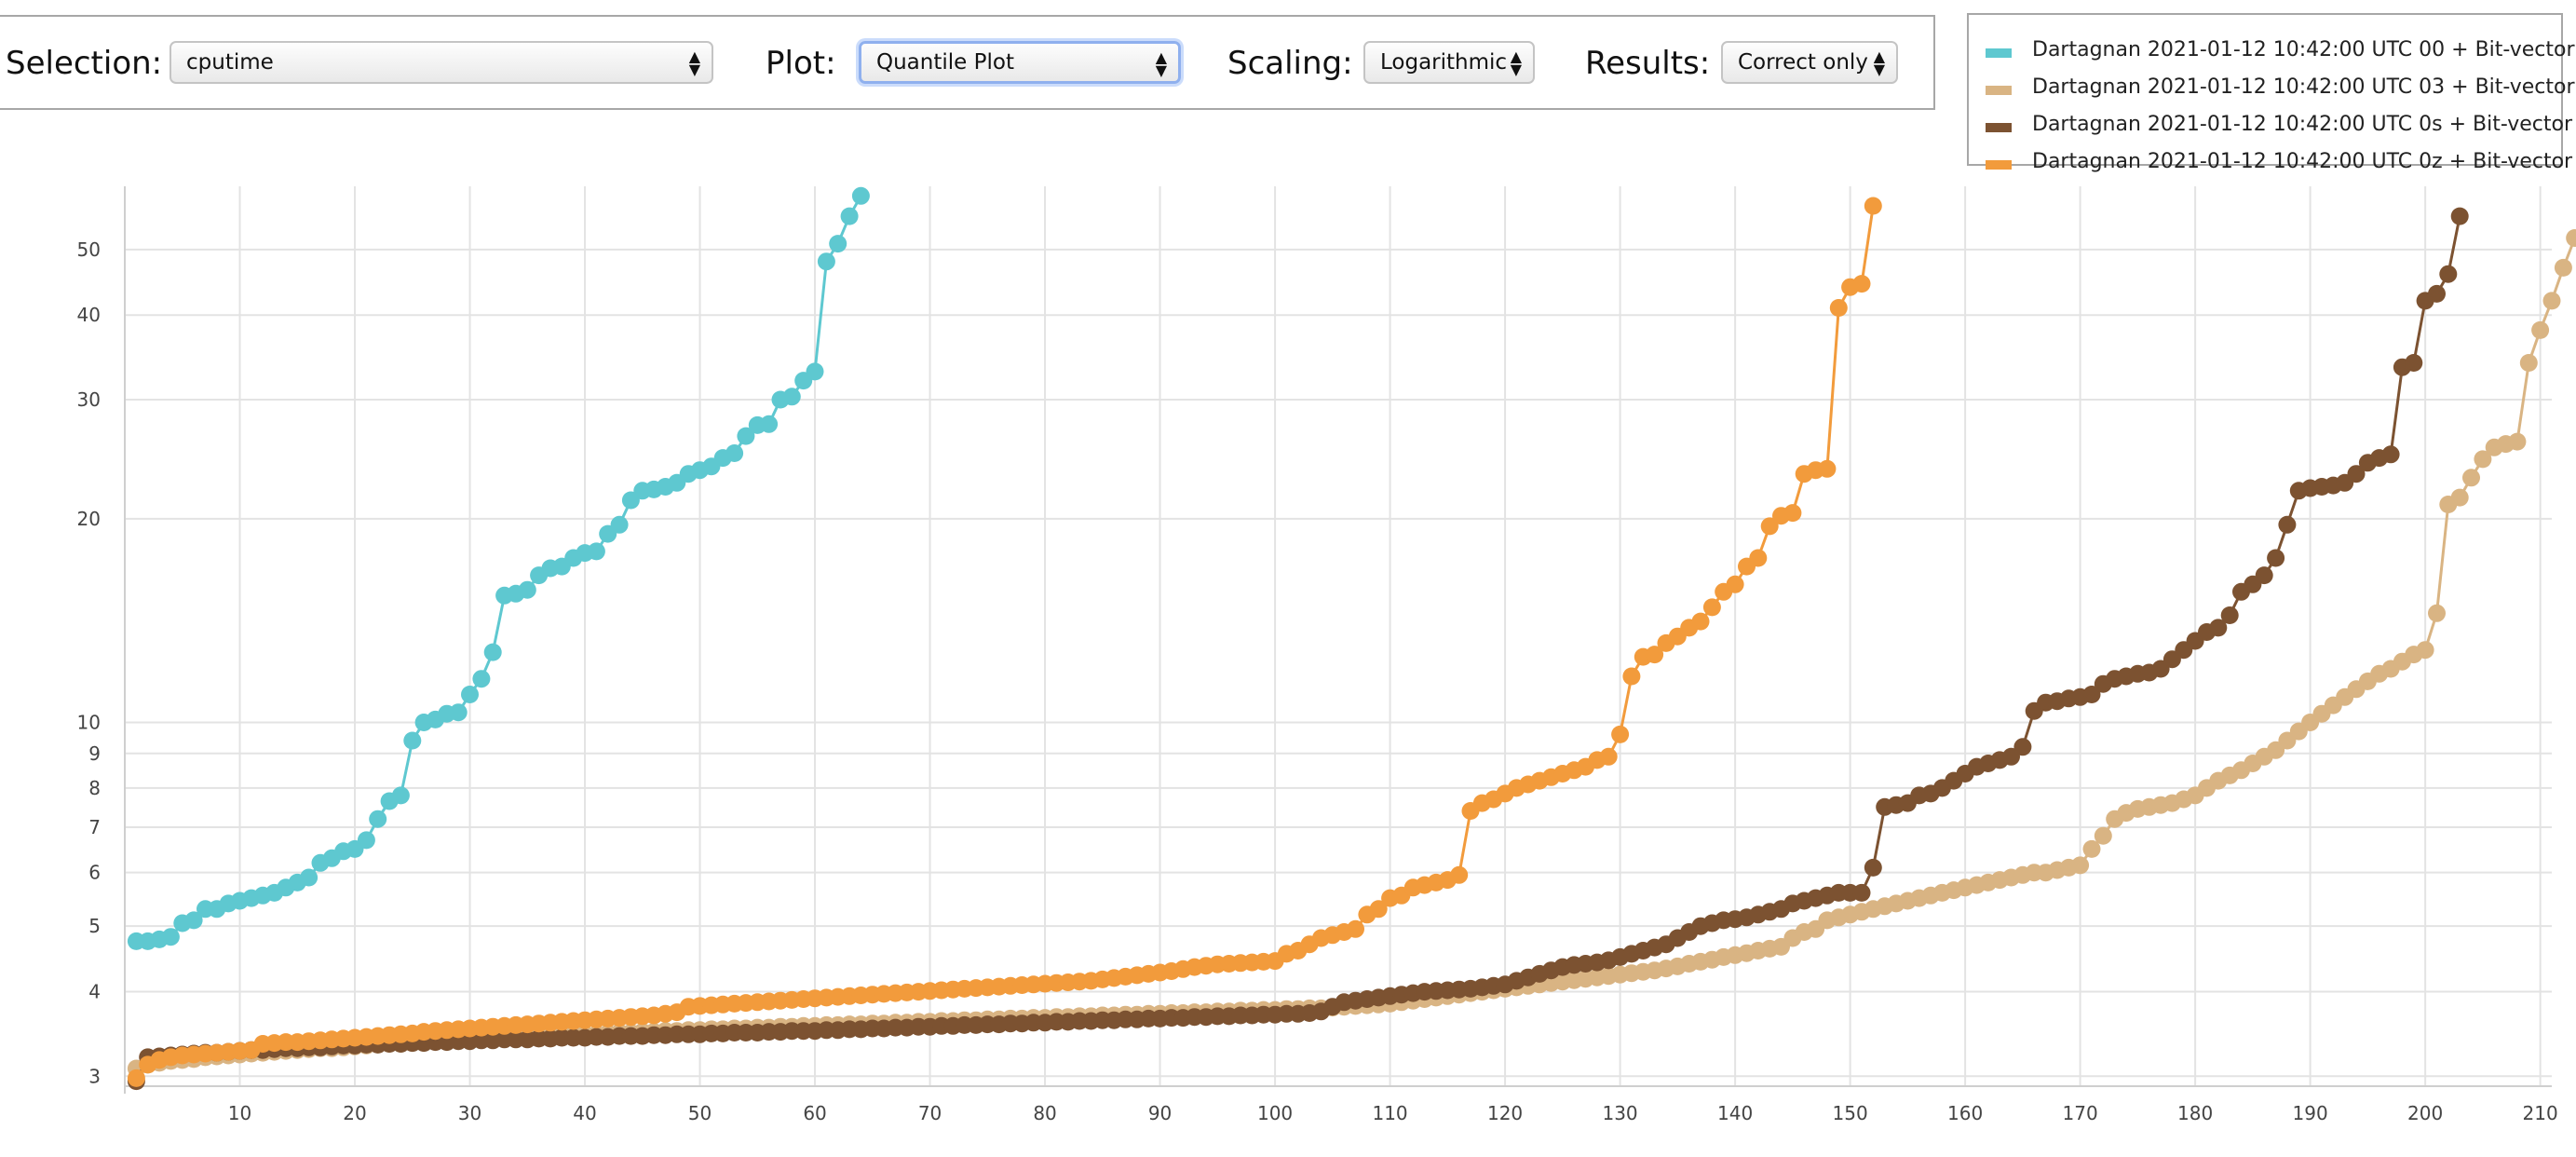  Describe the element at coordinates (84, 63) in the screenshot. I see `selection-label: Selection:` at that location.